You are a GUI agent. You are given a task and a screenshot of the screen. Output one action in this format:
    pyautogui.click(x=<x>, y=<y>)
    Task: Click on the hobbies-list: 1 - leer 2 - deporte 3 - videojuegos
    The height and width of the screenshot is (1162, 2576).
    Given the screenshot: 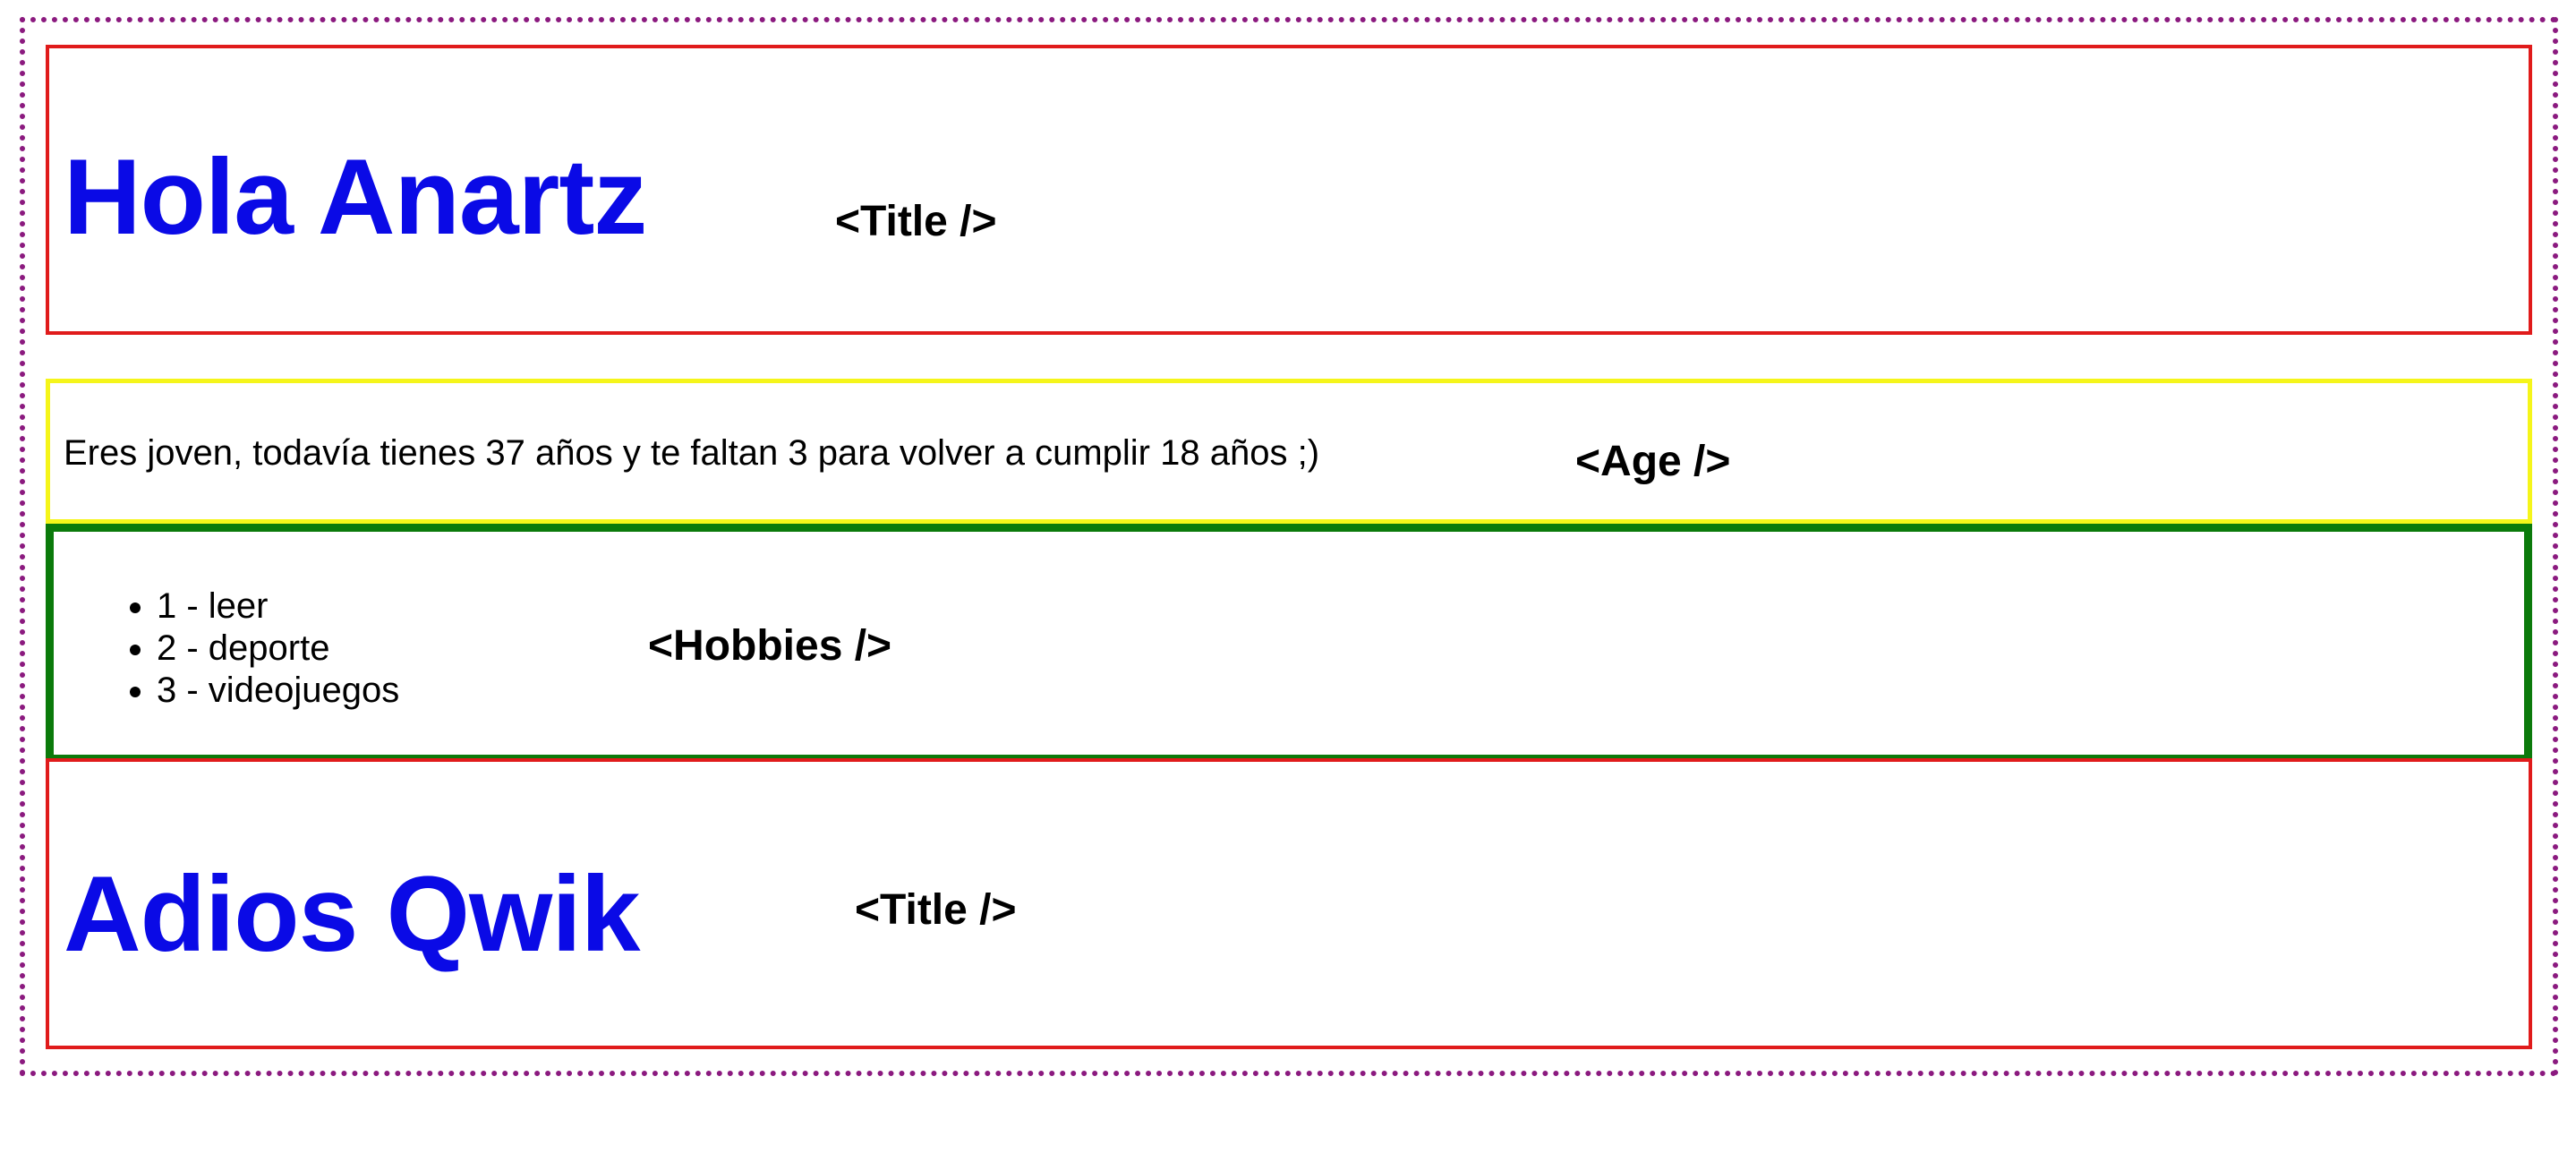 What is the action you would take?
    pyautogui.click(x=226, y=648)
    